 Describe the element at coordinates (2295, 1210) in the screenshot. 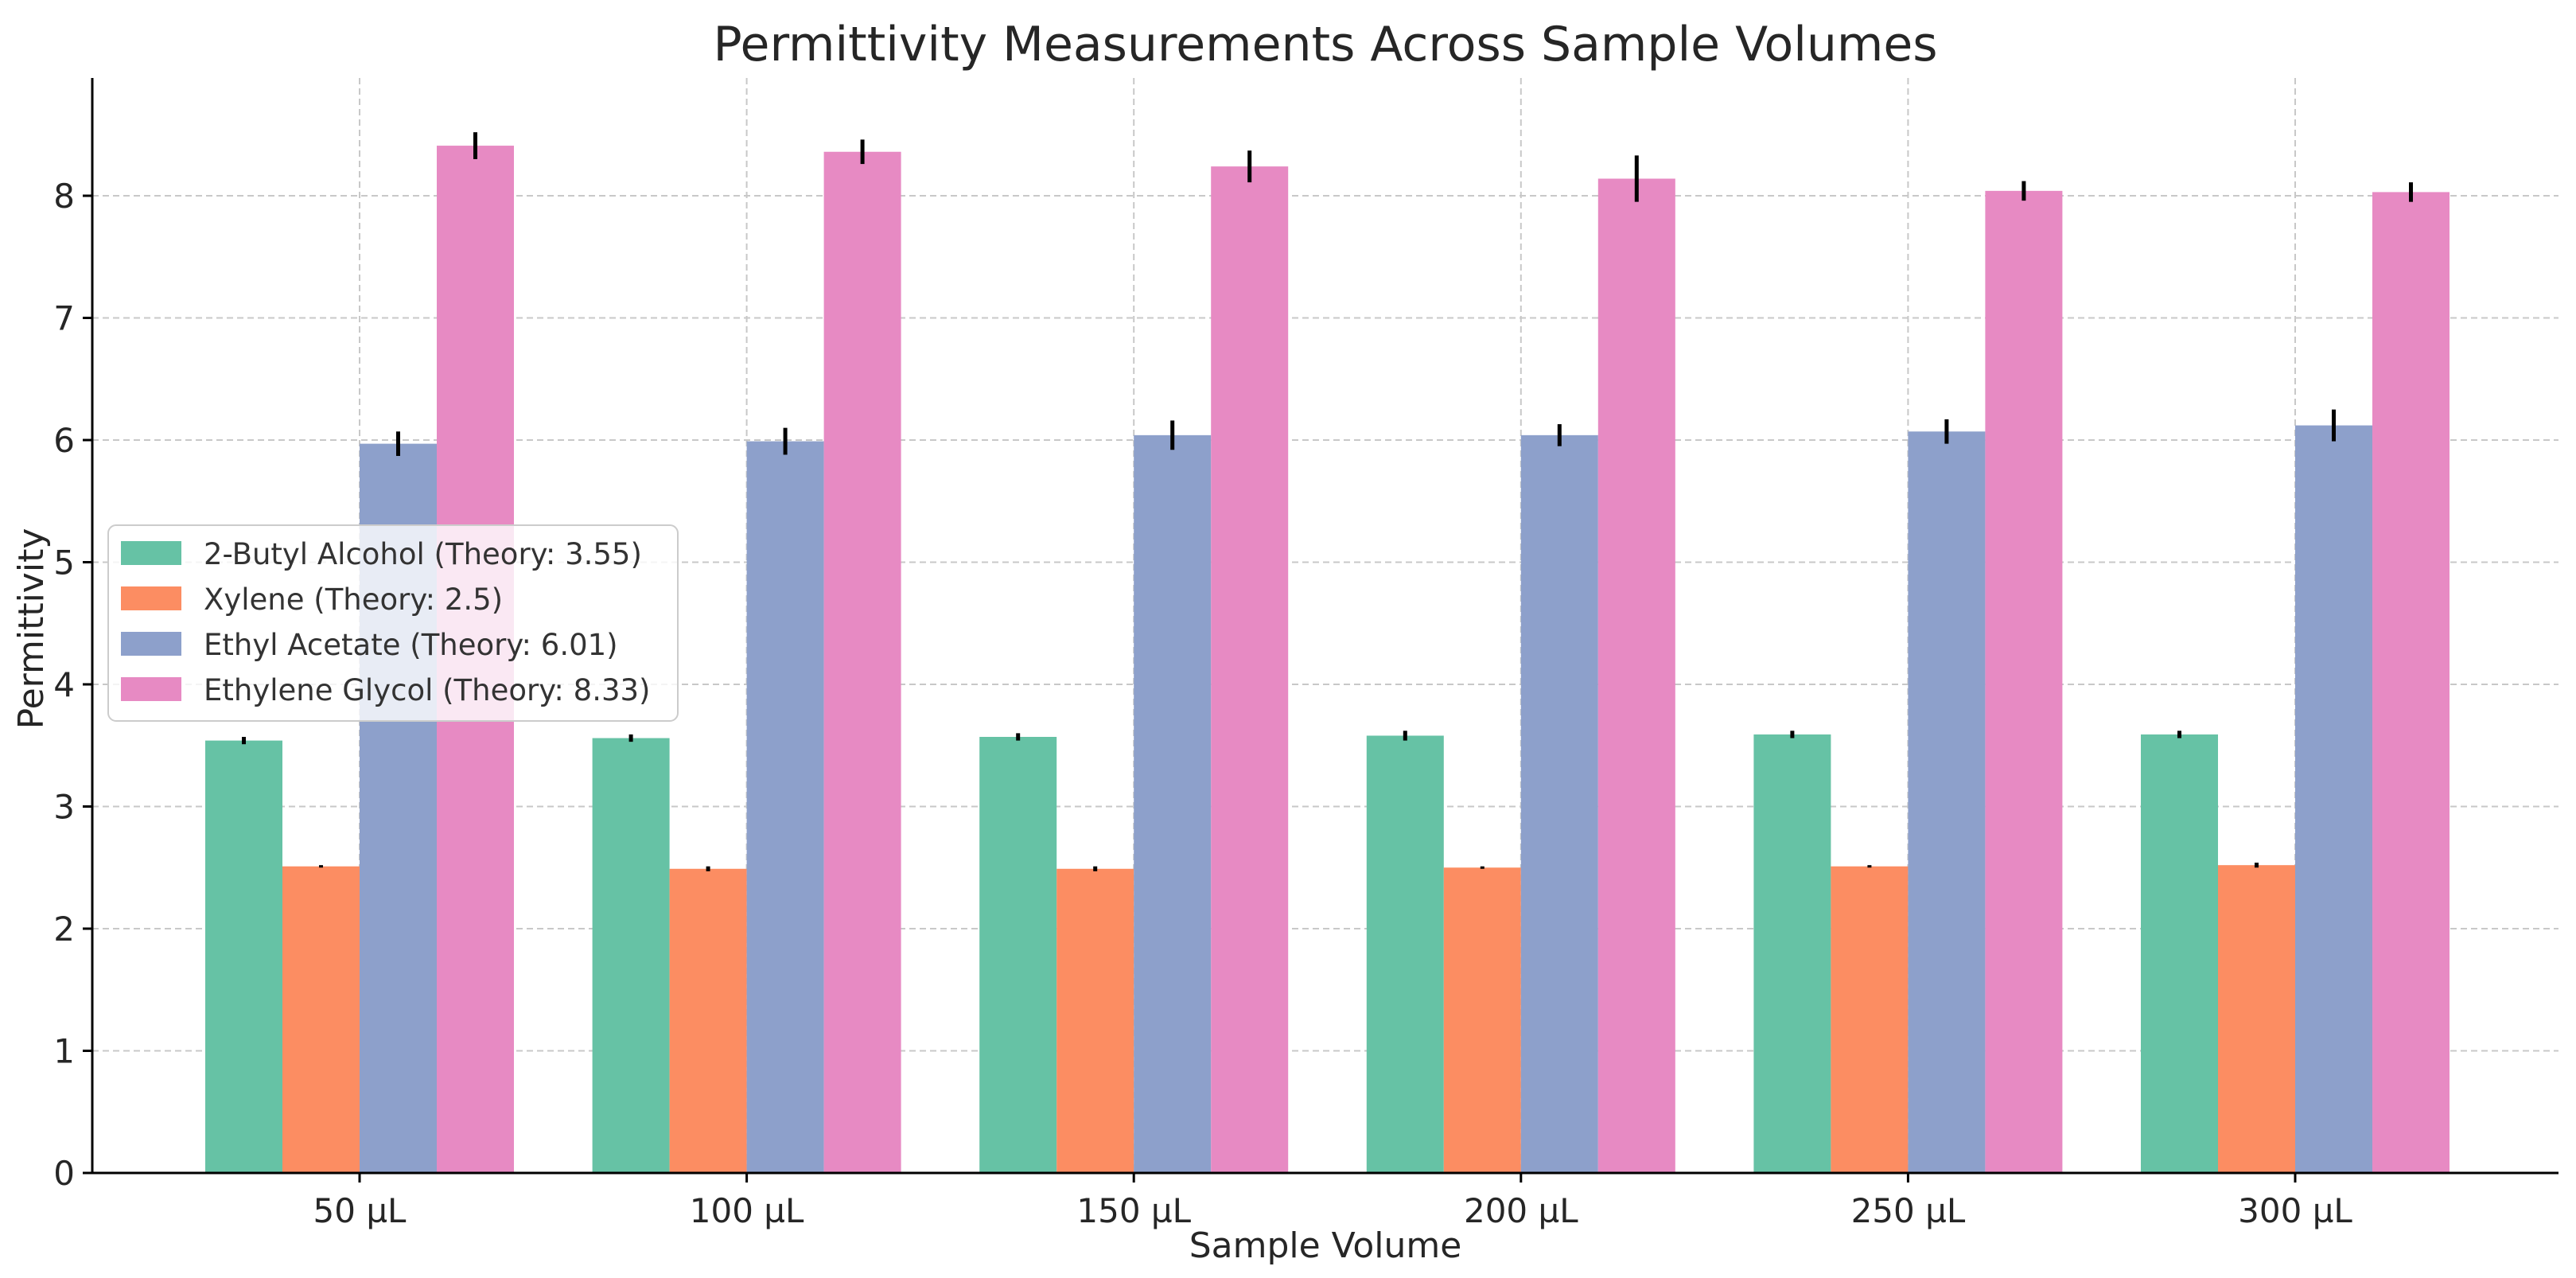

I see `x-tick-label: 300 µL` at that location.